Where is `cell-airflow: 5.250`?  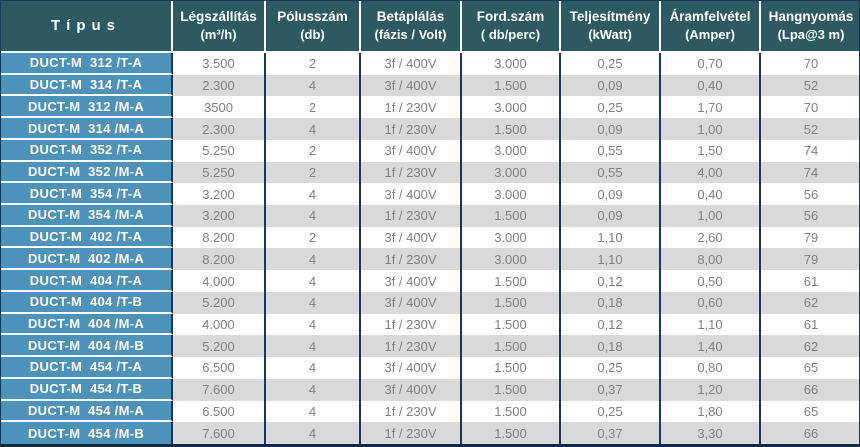
cell-airflow: 5.250 is located at coordinates (219, 150).